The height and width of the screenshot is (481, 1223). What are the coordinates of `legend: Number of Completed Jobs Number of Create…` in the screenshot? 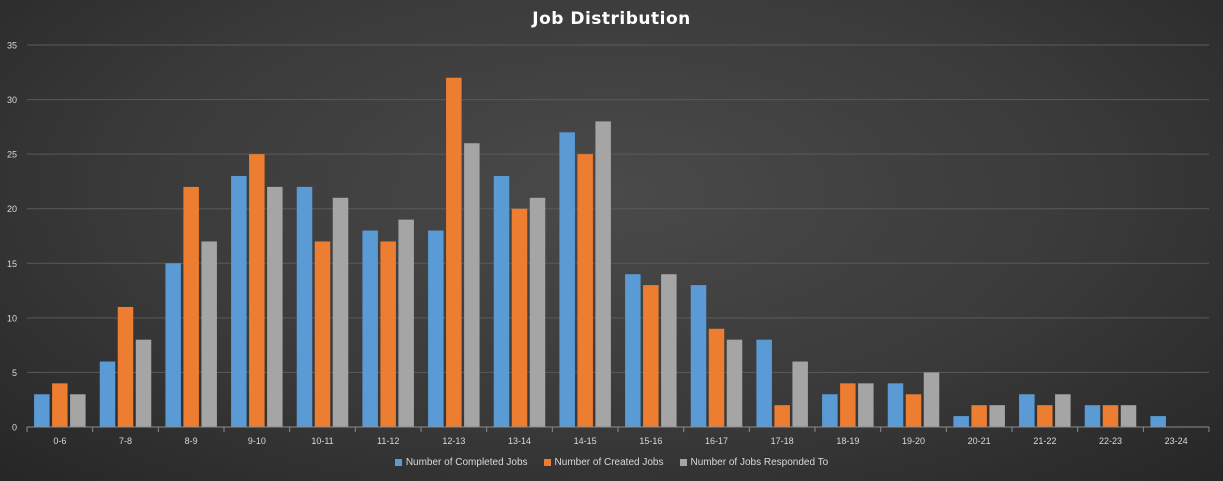 It's located at (611, 462).